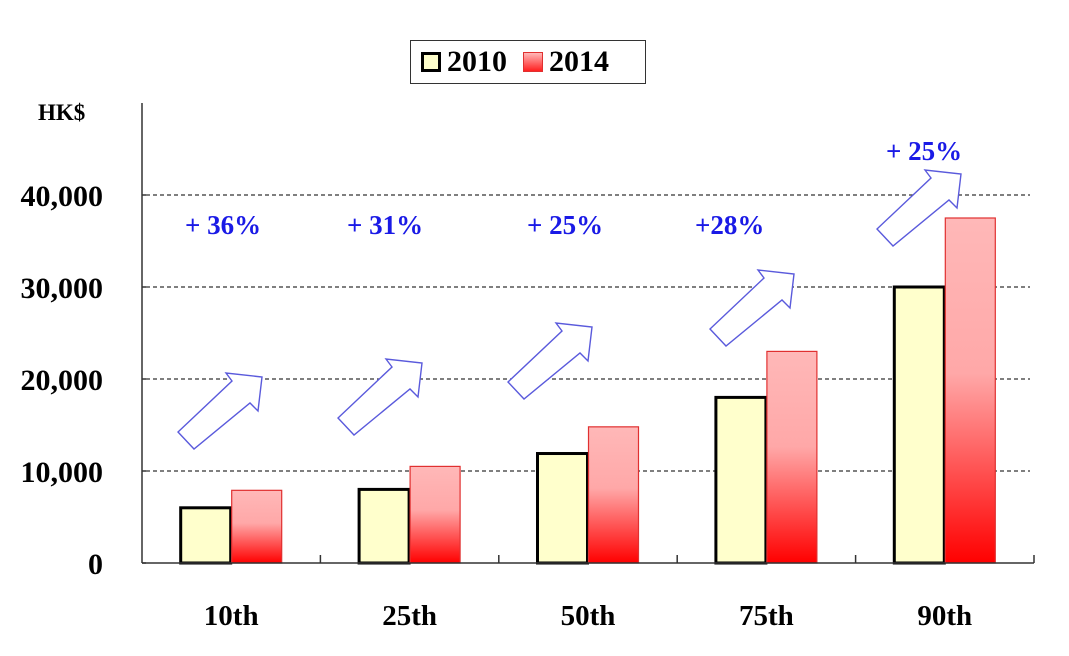 The width and height of the screenshot is (1069, 656). Describe the element at coordinates (62, 472) in the screenshot. I see `y-tick-label: 10,000` at that location.